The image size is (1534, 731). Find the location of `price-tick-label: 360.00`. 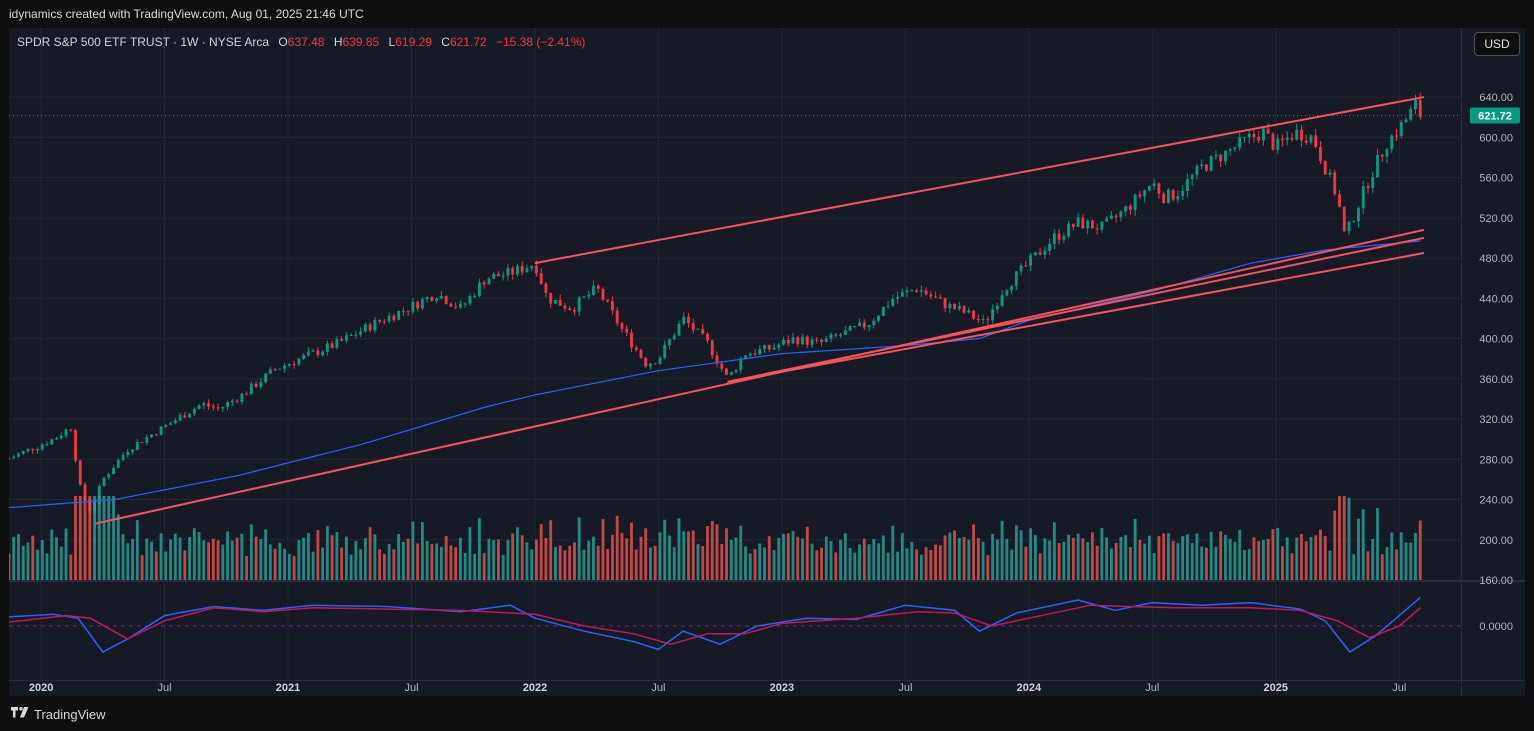

price-tick-label: 360.00 is located at coordinates (1496, 380).